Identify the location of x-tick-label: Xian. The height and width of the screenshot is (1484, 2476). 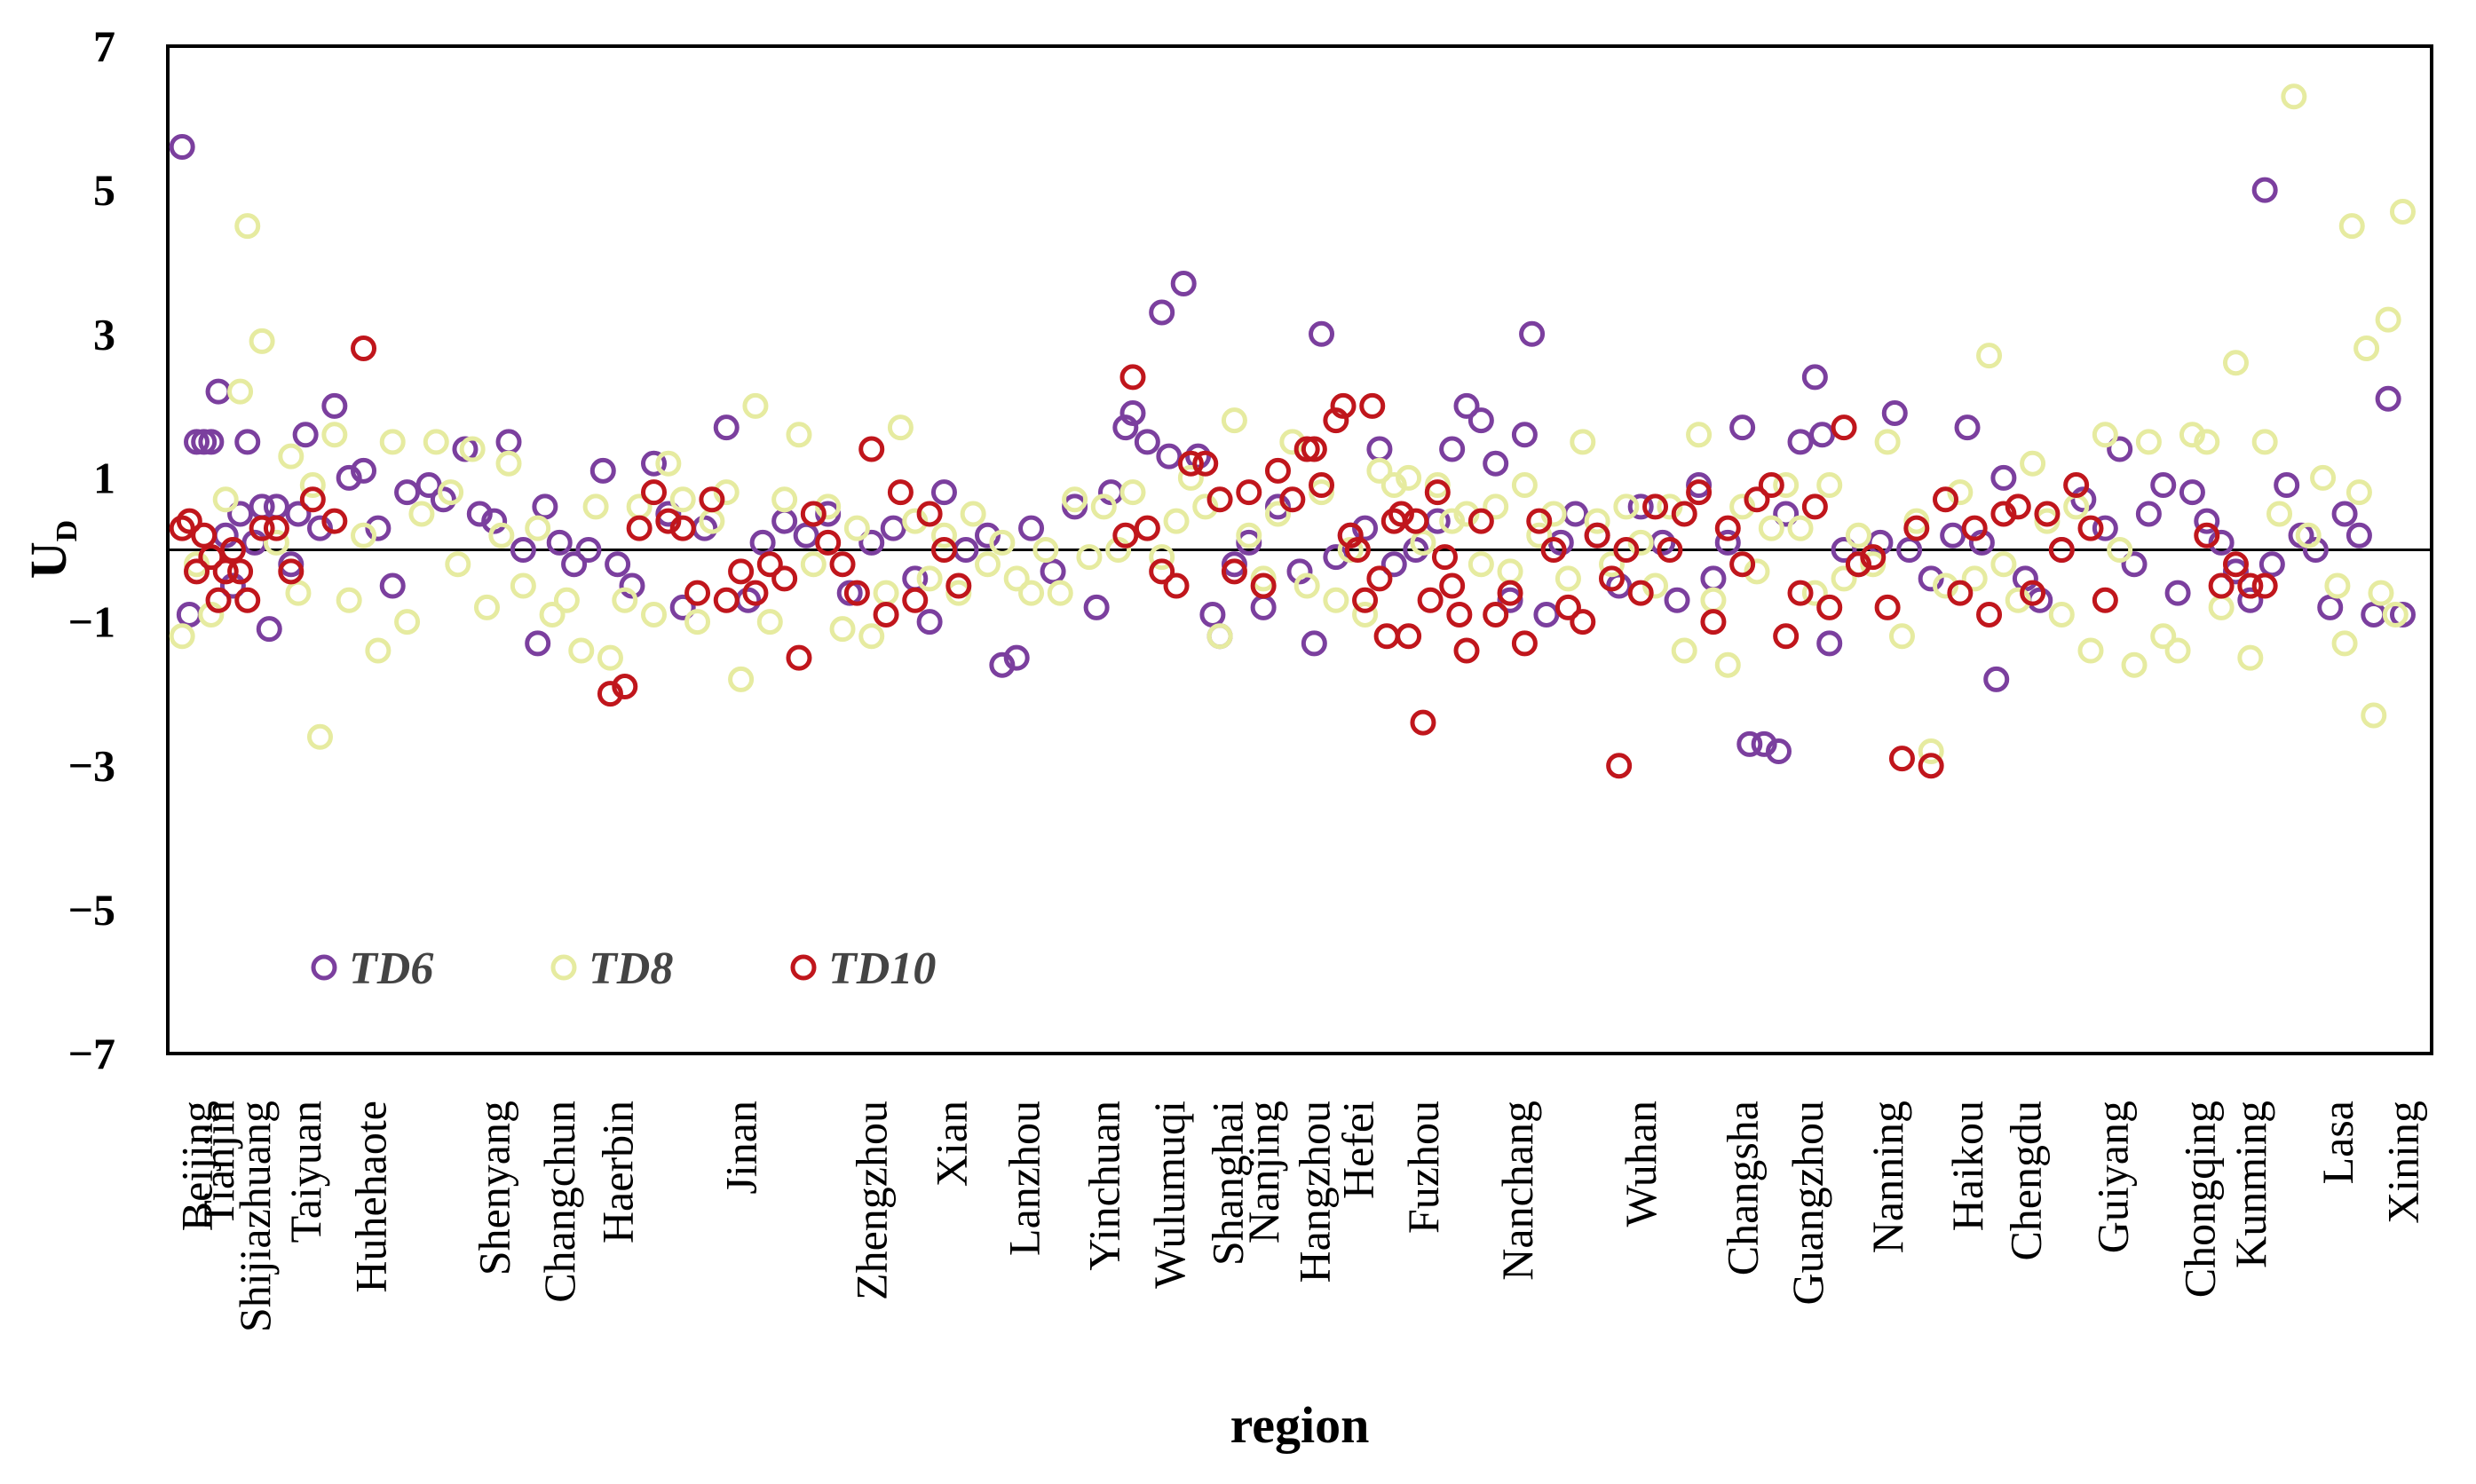
(952, 1144).